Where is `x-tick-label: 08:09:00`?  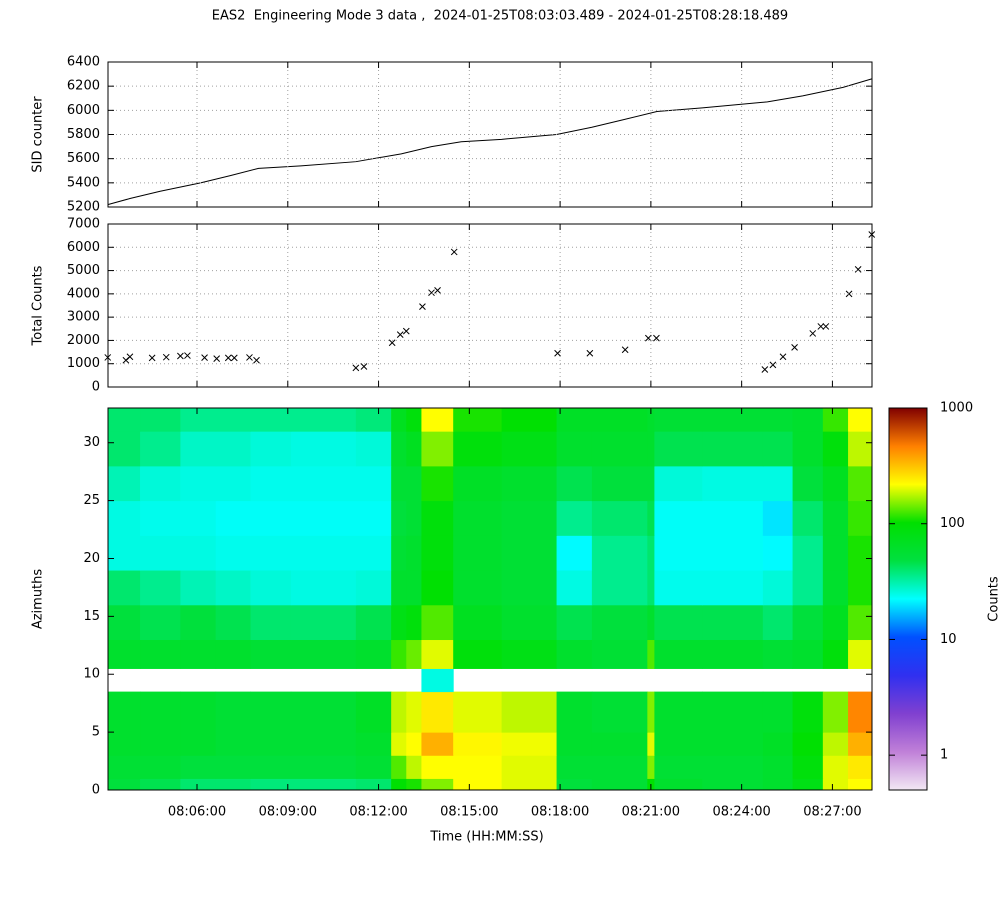 x-tick-label: 08:09:00 is located at coordinates (288, 812).